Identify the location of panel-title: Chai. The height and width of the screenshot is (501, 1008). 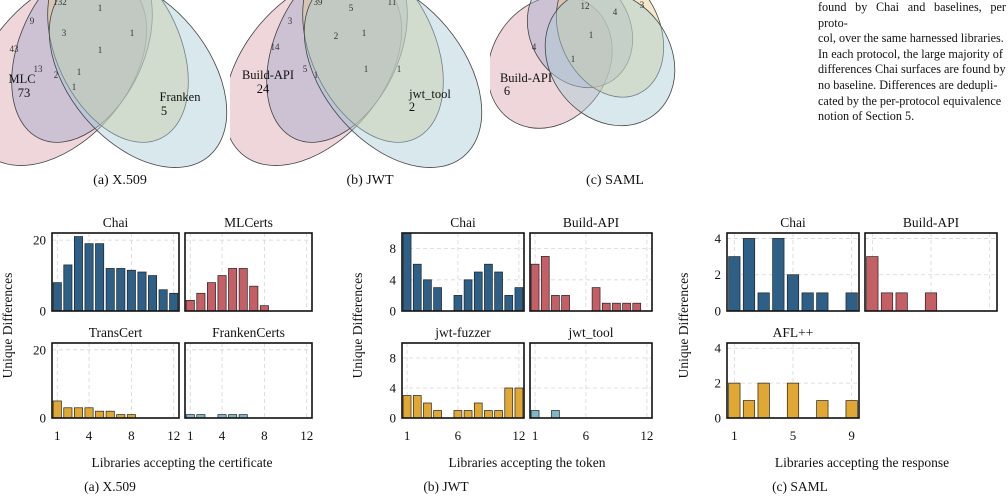
(463, 222).